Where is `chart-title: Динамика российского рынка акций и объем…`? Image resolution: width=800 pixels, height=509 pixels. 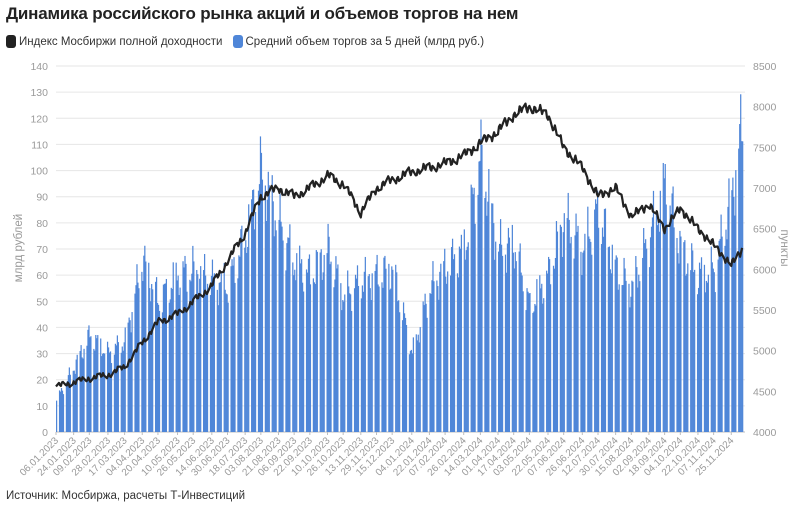
chart-title: Динамика российского рынка акций и объем… is located at coordinates (262, 13).